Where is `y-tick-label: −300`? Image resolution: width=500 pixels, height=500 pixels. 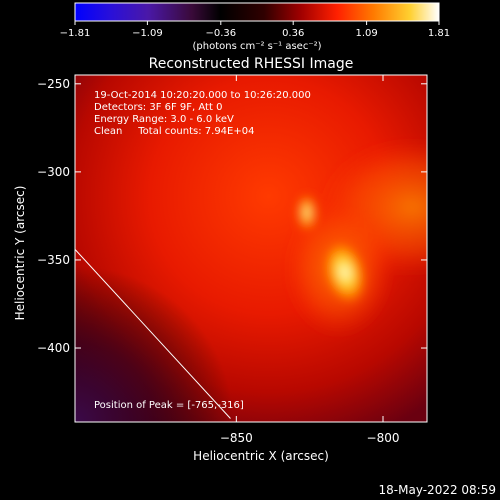 y-tick-label: −300 is located at coordinates (53, 172).